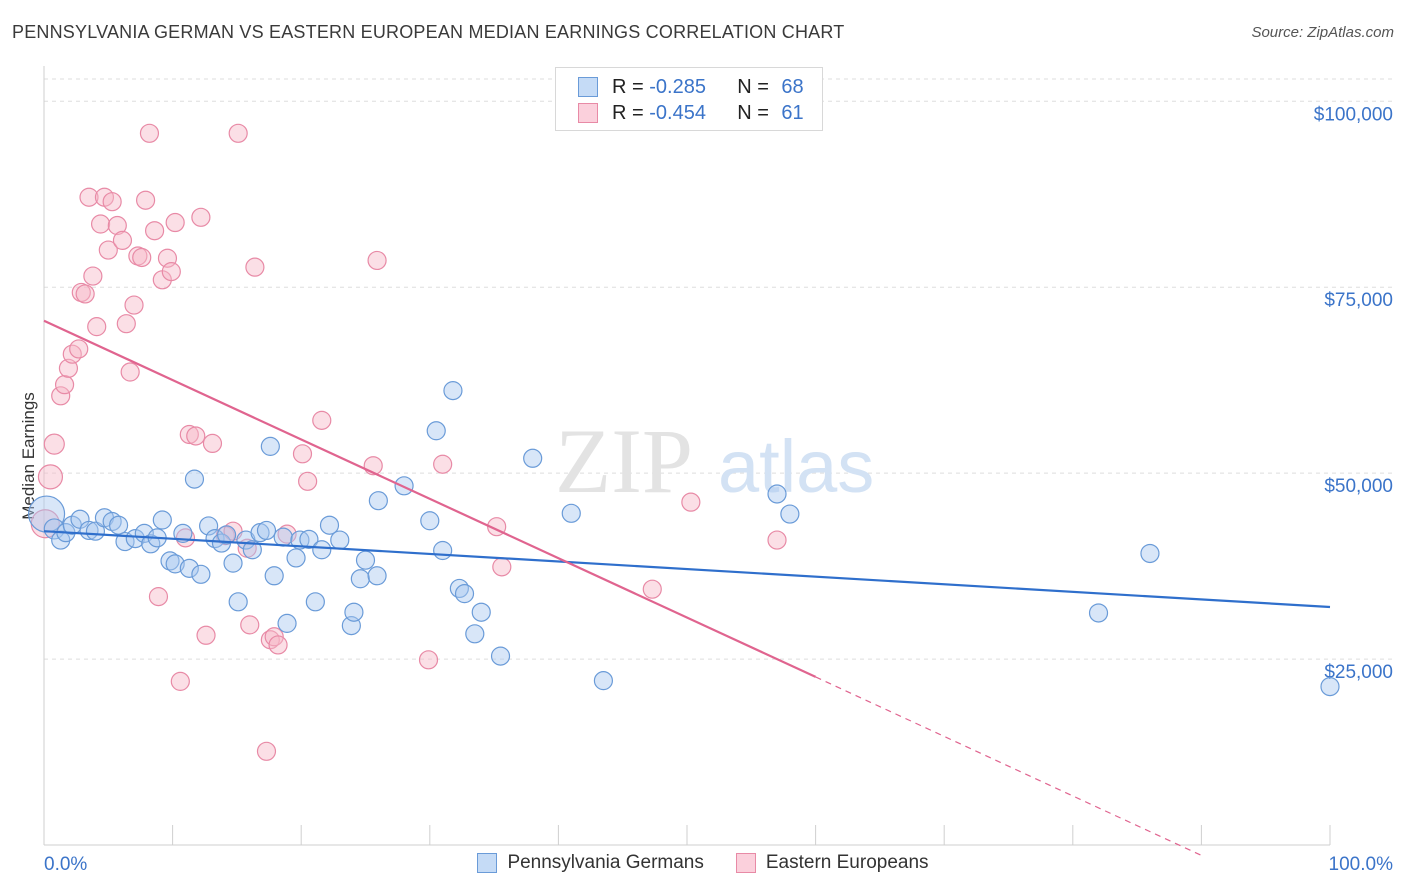  What do you see at coordinates (1353, 114) in the screenshot?
I see `y-tick-label: $100,000` at bounding box center [1353, 114].